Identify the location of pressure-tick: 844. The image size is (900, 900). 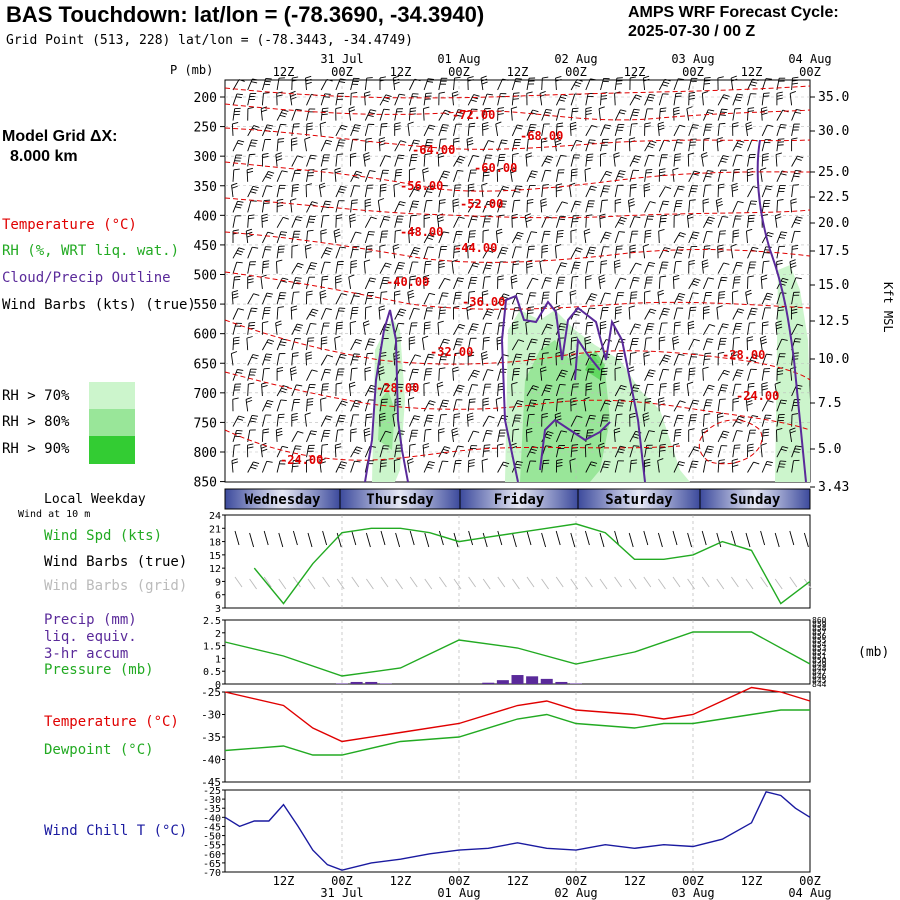
(819, 684).